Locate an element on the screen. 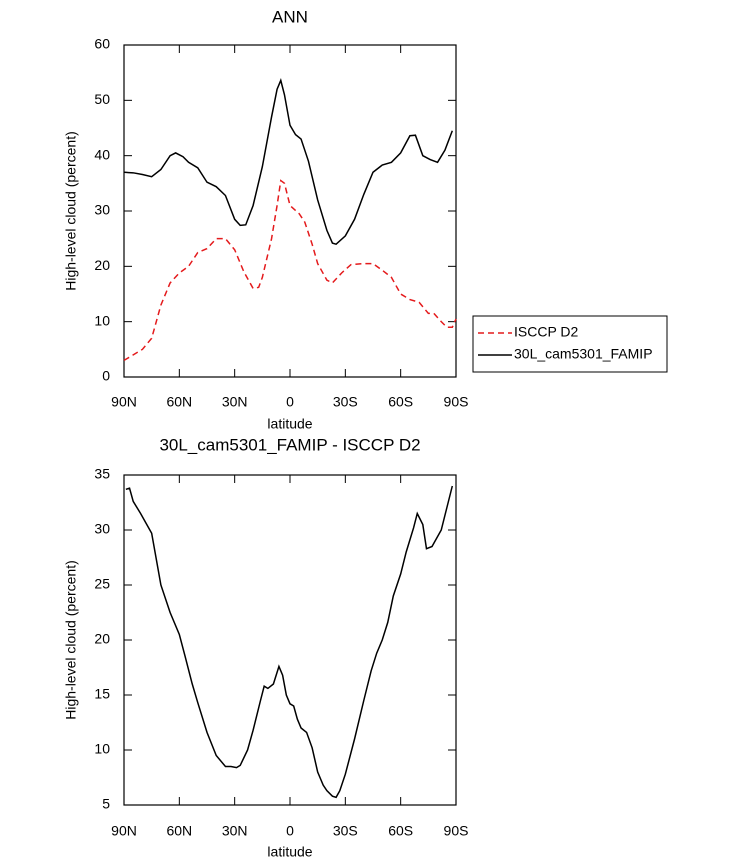 This screenshot has height=865, width=733. legend-box is located at coordinates (570, 344).